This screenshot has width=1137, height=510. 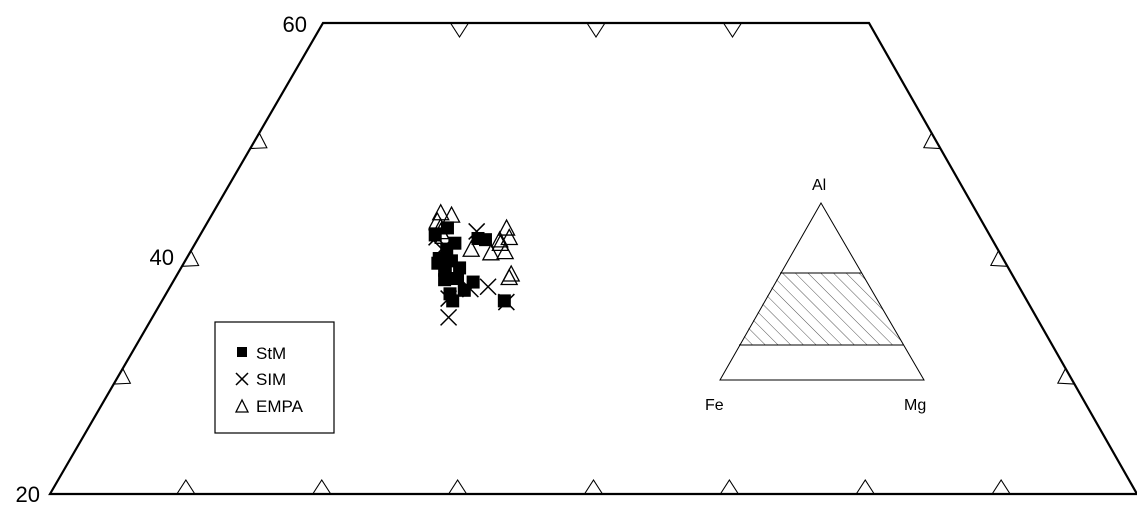 I want to click on legend-marker-stm, so click(x=242, y=352).